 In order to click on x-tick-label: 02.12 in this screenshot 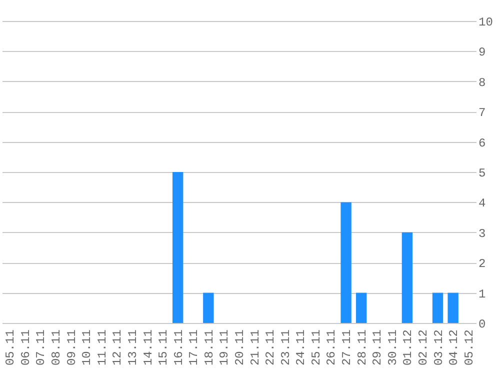, I will do `click(423, 348)`.